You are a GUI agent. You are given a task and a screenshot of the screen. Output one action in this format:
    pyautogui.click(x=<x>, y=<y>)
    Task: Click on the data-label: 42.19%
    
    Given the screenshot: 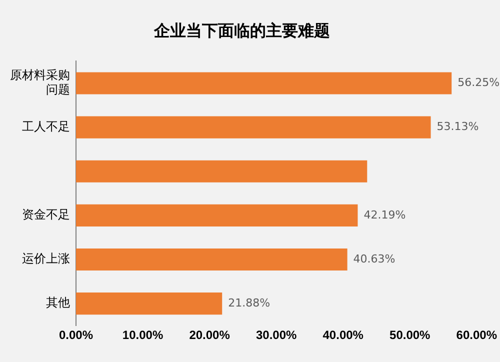 What is the action you would take?
    pyautogui.click(x=385, y=215)
    